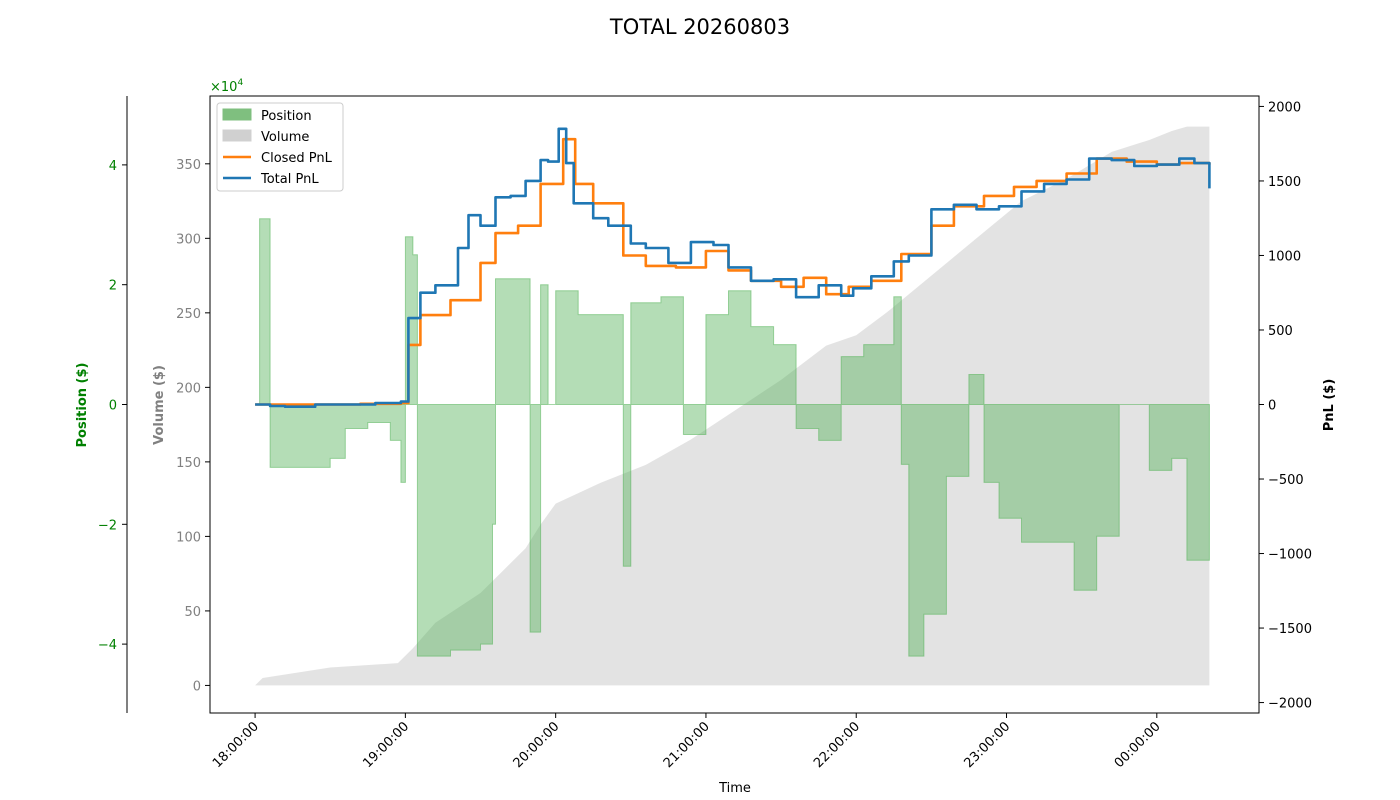  I want to click on pnl-axis-label: PnL ($), so click(1329, 405).